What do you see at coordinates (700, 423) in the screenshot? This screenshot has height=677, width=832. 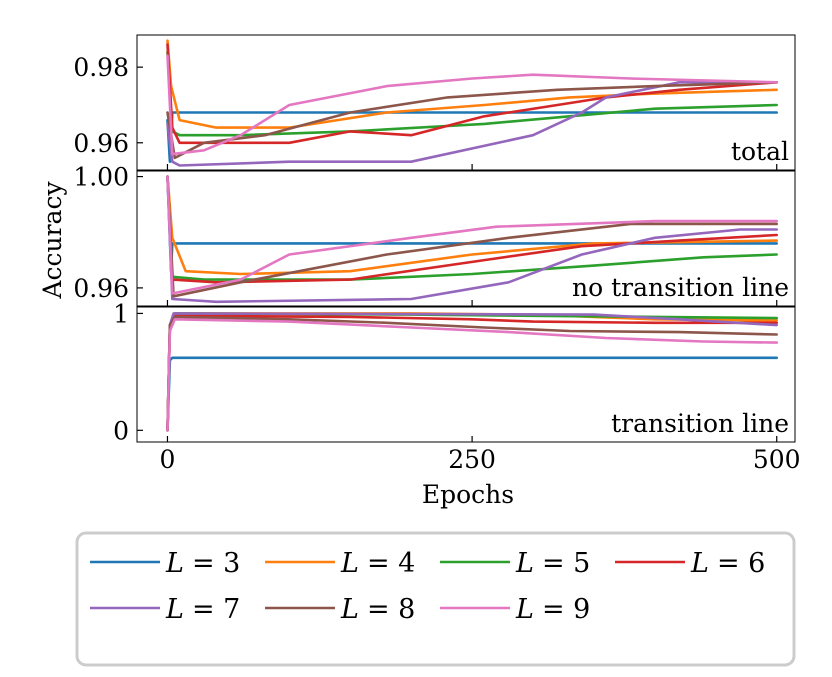 I see `panel-label: transition line` at bounding box center [700, 423].